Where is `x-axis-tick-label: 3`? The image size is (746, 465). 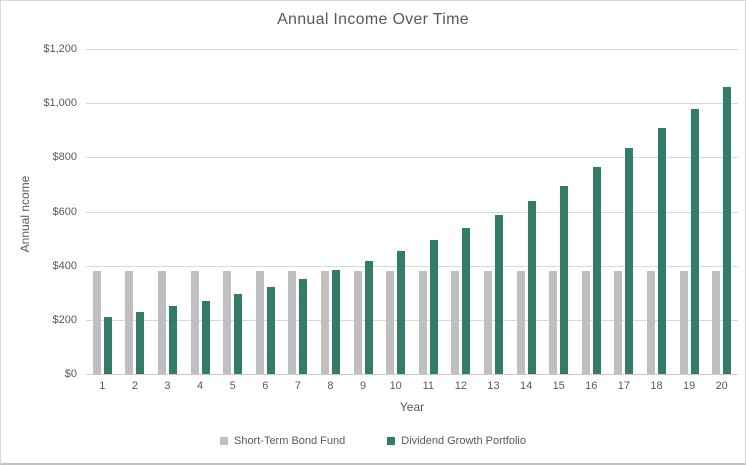
x-axis-tick-label: 3 is located at coordinates (167, 386).